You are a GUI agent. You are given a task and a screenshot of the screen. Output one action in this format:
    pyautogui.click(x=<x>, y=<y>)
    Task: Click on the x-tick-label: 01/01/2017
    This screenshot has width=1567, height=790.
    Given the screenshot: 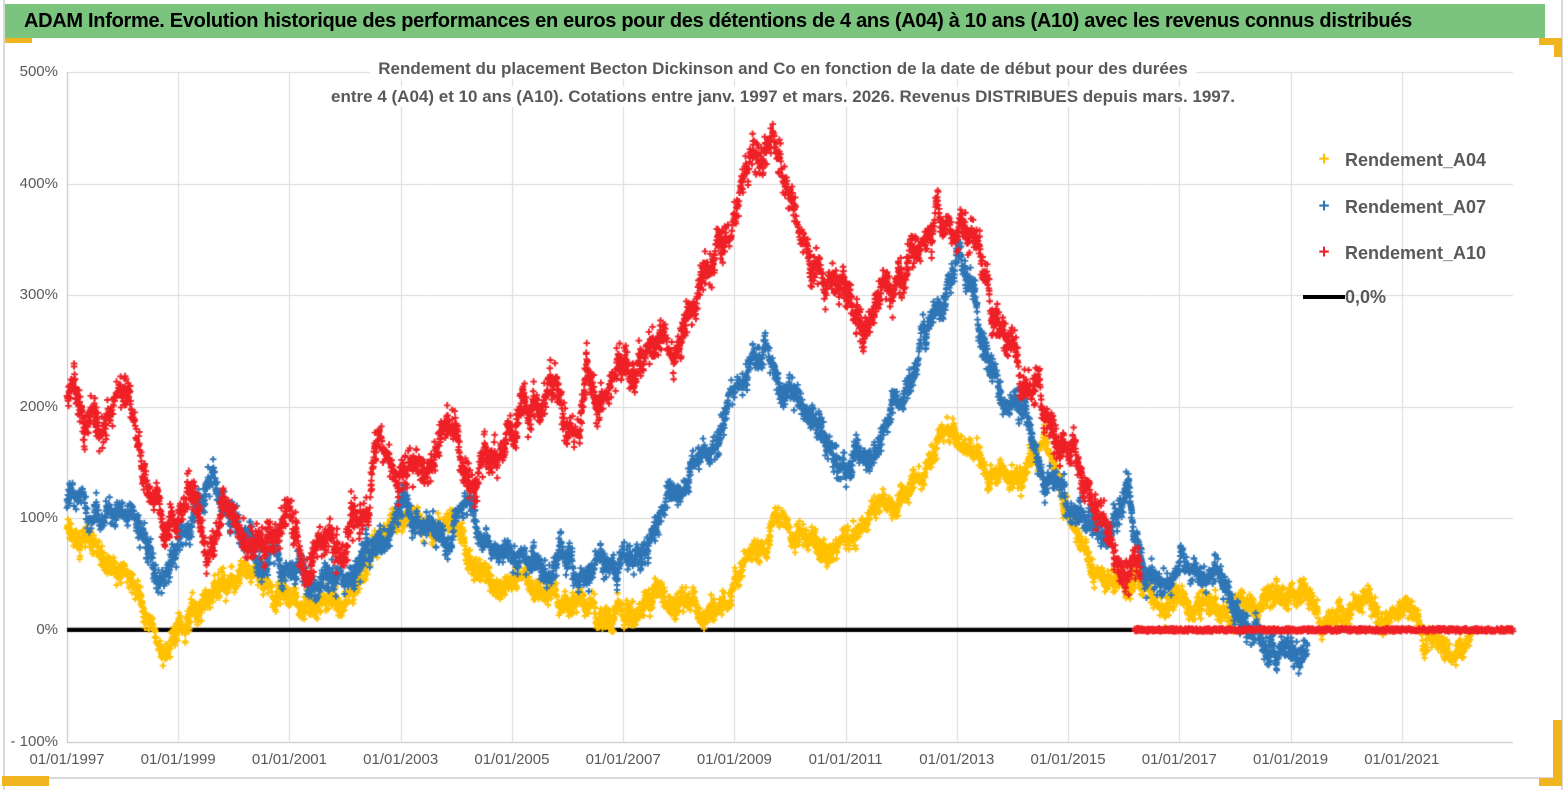 What is the action you would take?
    pyautogui.click(x=1179, y=759)
    